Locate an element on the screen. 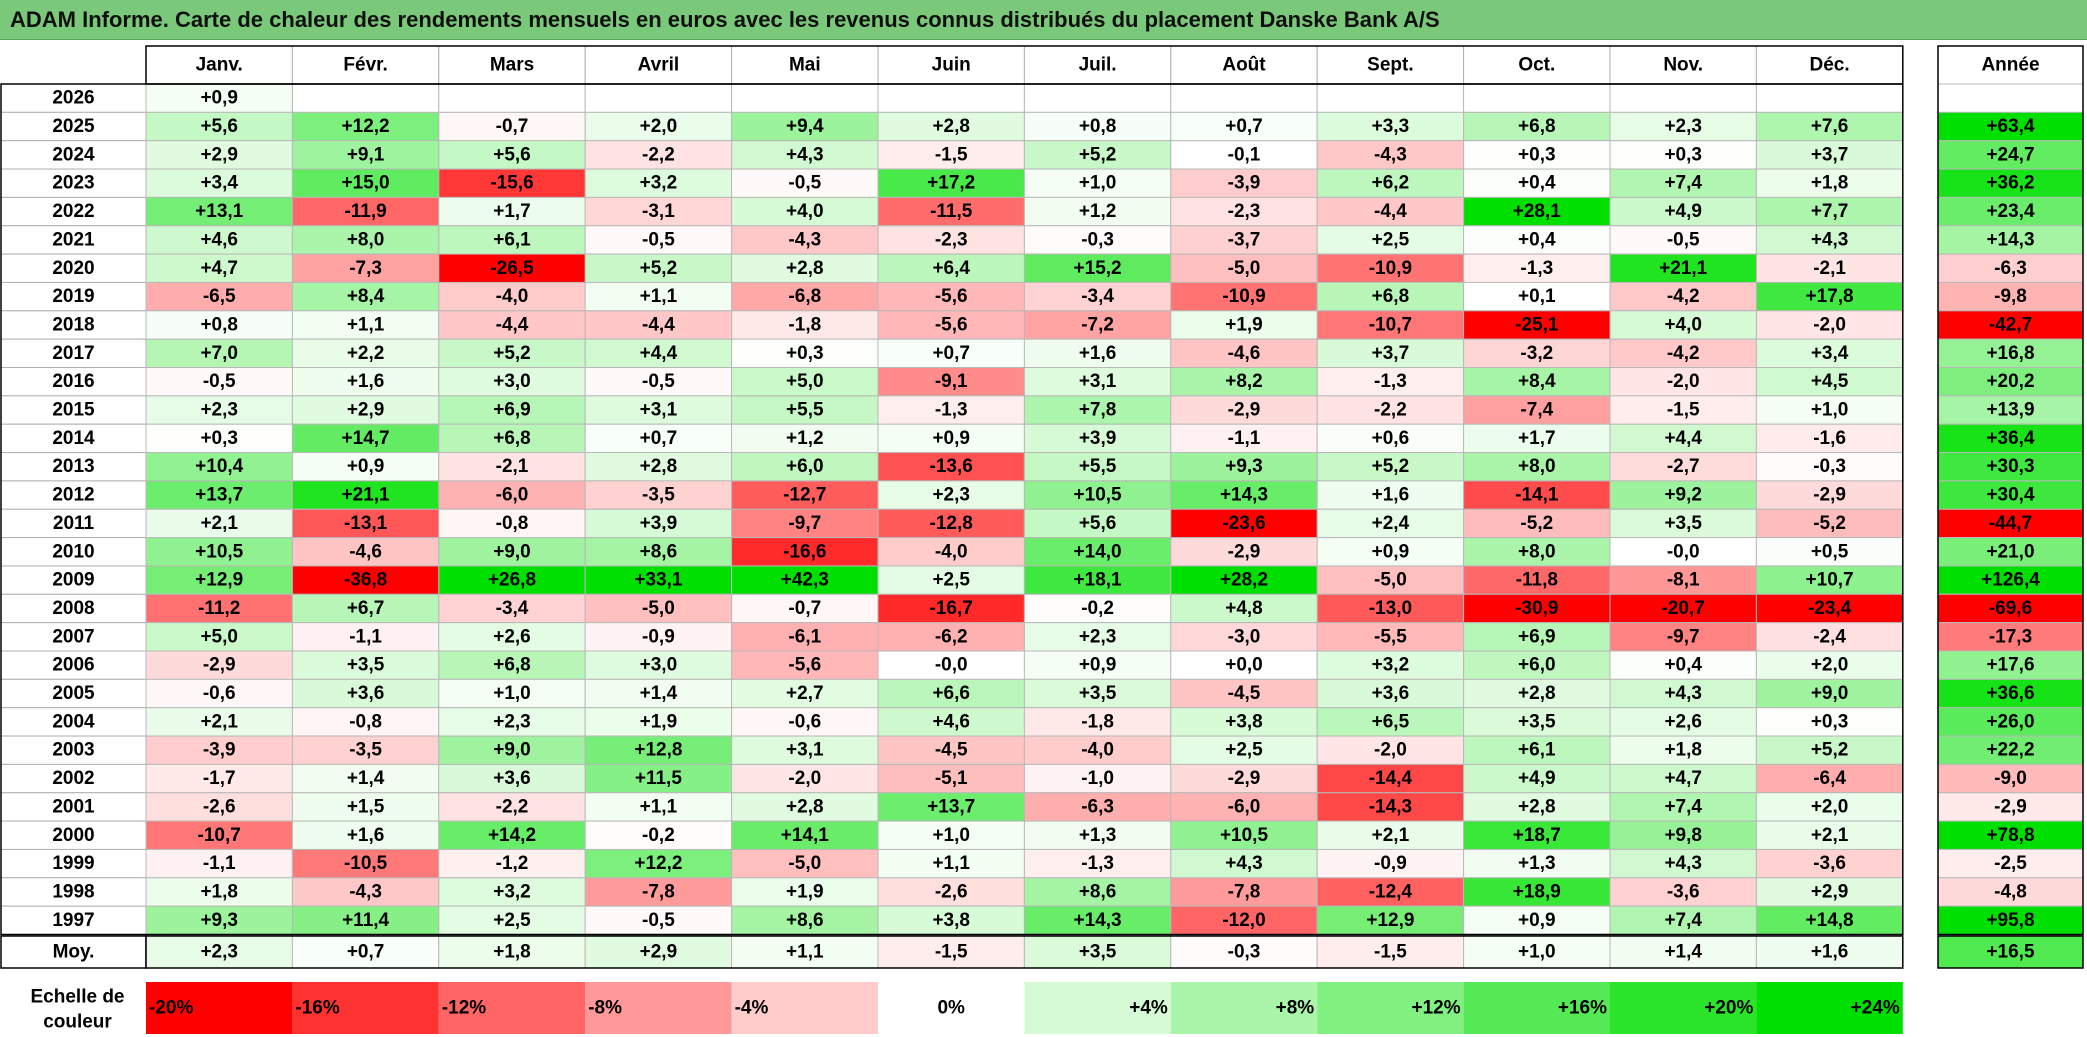  column-header-oct: Oct. is located at coordinates (1536, 65).